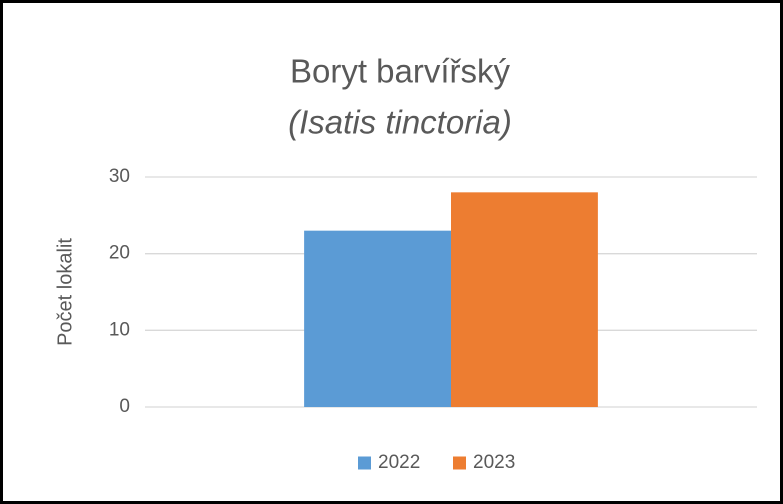 This screenshot has width=783, height=504. Describe the element at coordinates (119, 176) in the screenshot. I see `y-tick-label: 30` at that location.